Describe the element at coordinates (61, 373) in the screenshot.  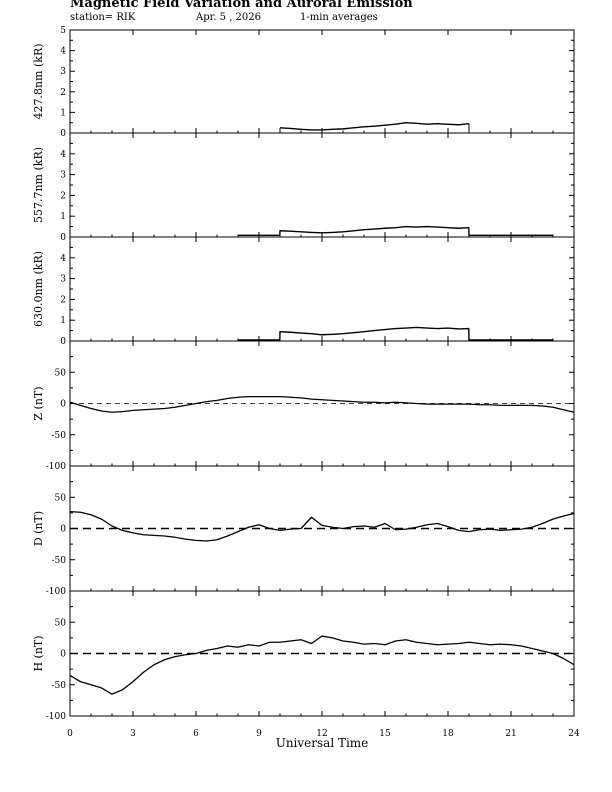
I see `y-tick-label-4-50: 50` at that location.